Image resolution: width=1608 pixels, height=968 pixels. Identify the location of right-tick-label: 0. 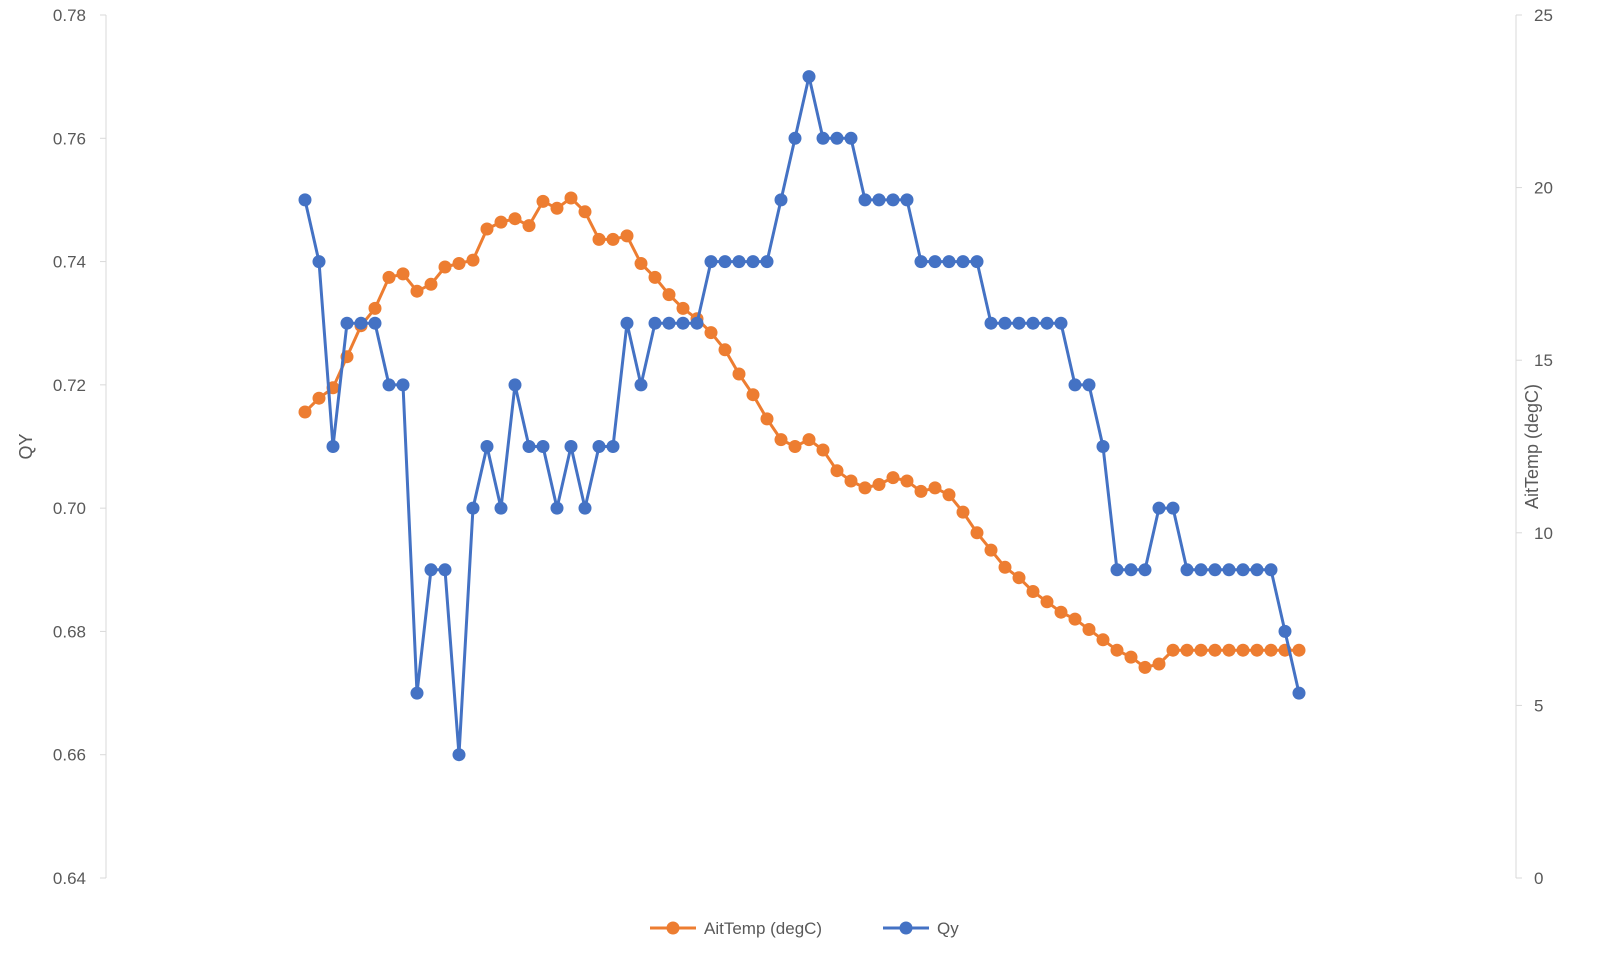
(1538, 878).